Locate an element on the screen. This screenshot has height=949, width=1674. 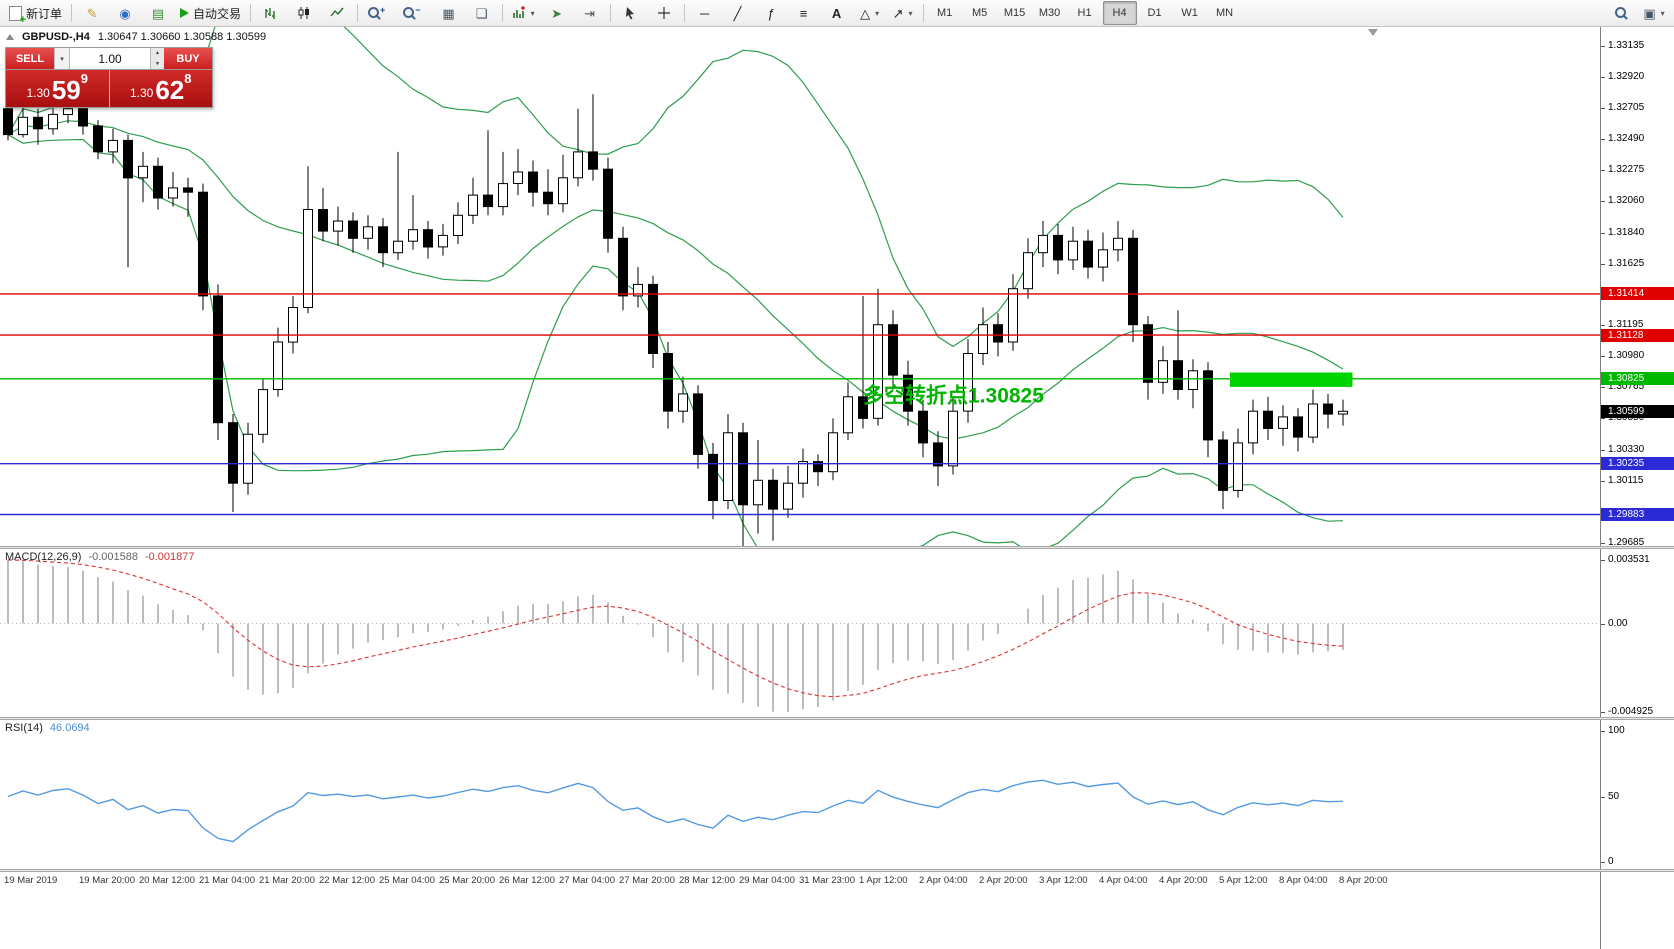
timeframe-mn: MN is located at coordinates (1225, 13).